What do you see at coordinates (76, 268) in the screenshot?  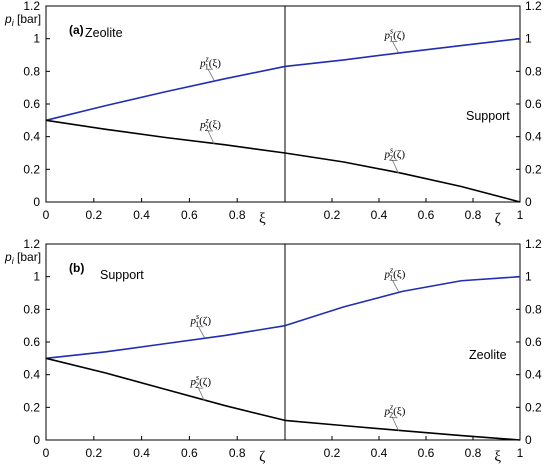 I see `panel-label: (b)` at bounding box center [76, 268].